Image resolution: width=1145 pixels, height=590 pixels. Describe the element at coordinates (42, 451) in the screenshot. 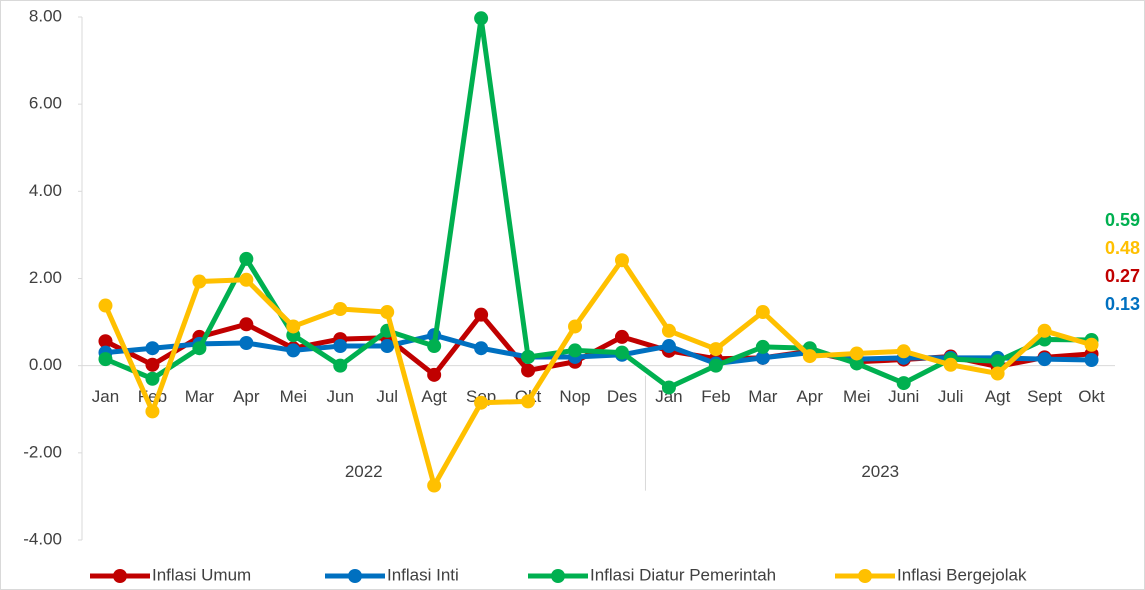

I see `y-tick-label: -2.00` at that location.